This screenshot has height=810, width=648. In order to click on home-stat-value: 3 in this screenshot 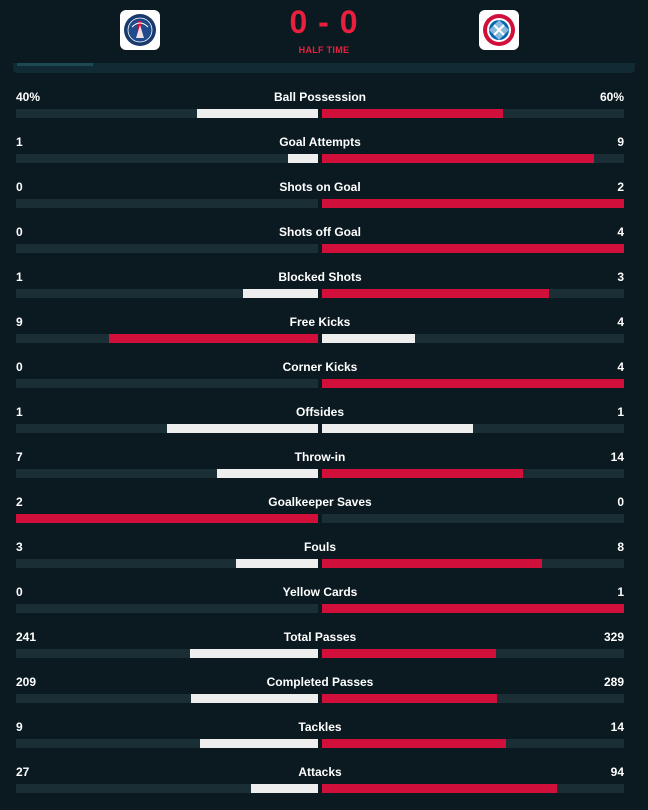, I will do `click(19, 547)`.